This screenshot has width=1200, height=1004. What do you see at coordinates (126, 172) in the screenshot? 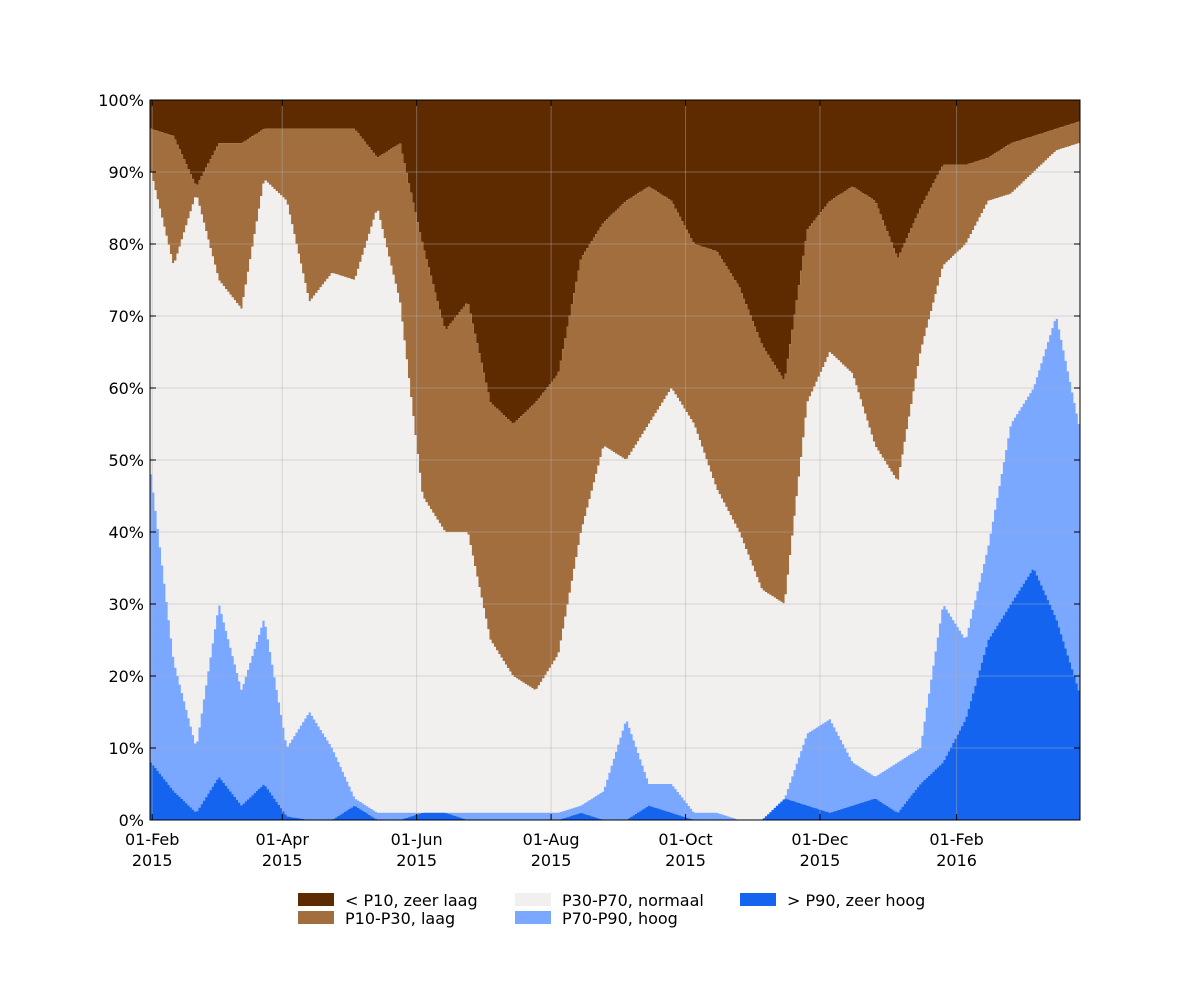
I see `y-tick-label: 90%` at bounding box center [126, 172].